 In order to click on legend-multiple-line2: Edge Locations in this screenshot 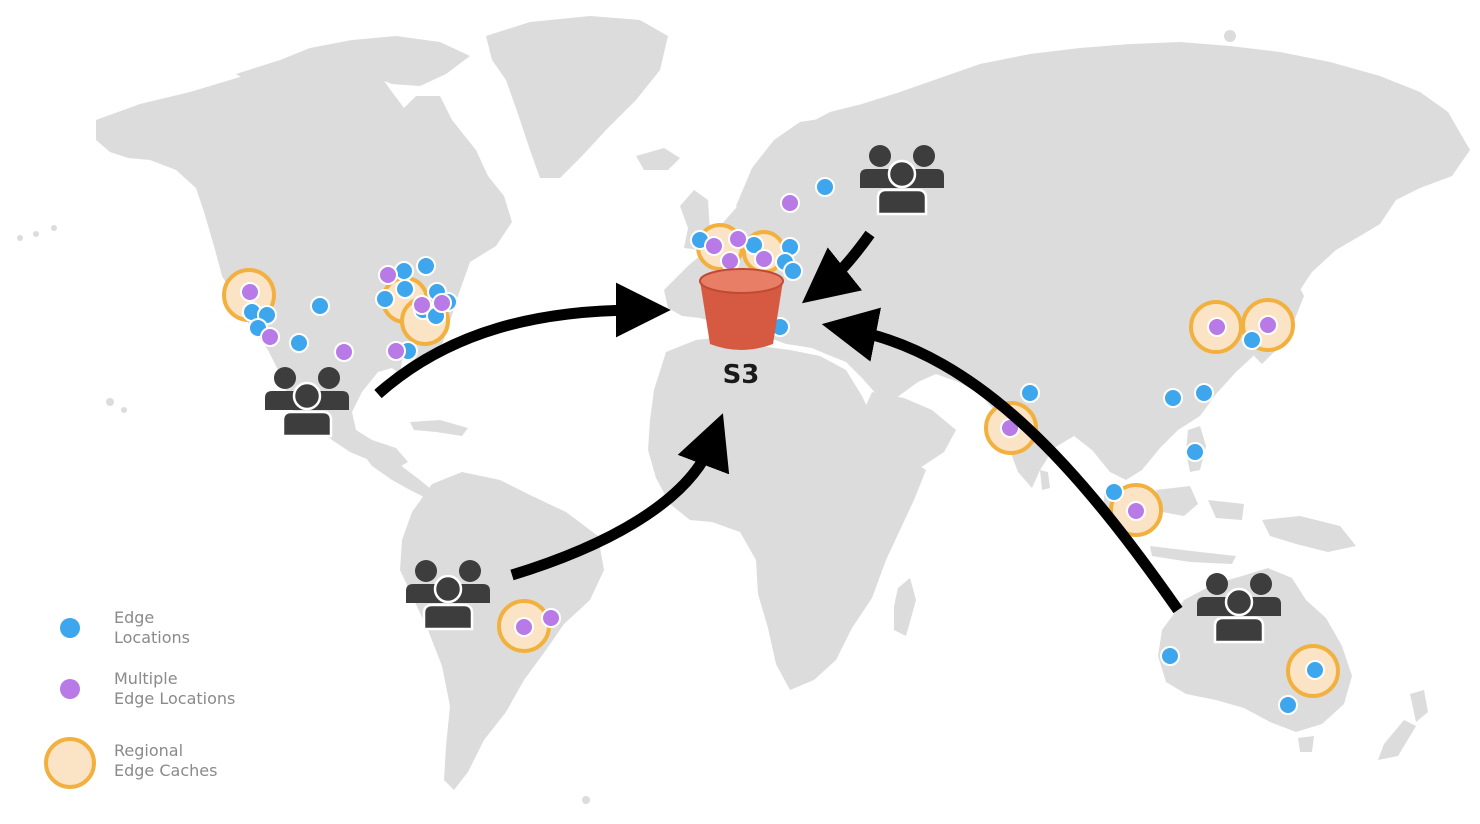, I will do `click(175, 698)`.